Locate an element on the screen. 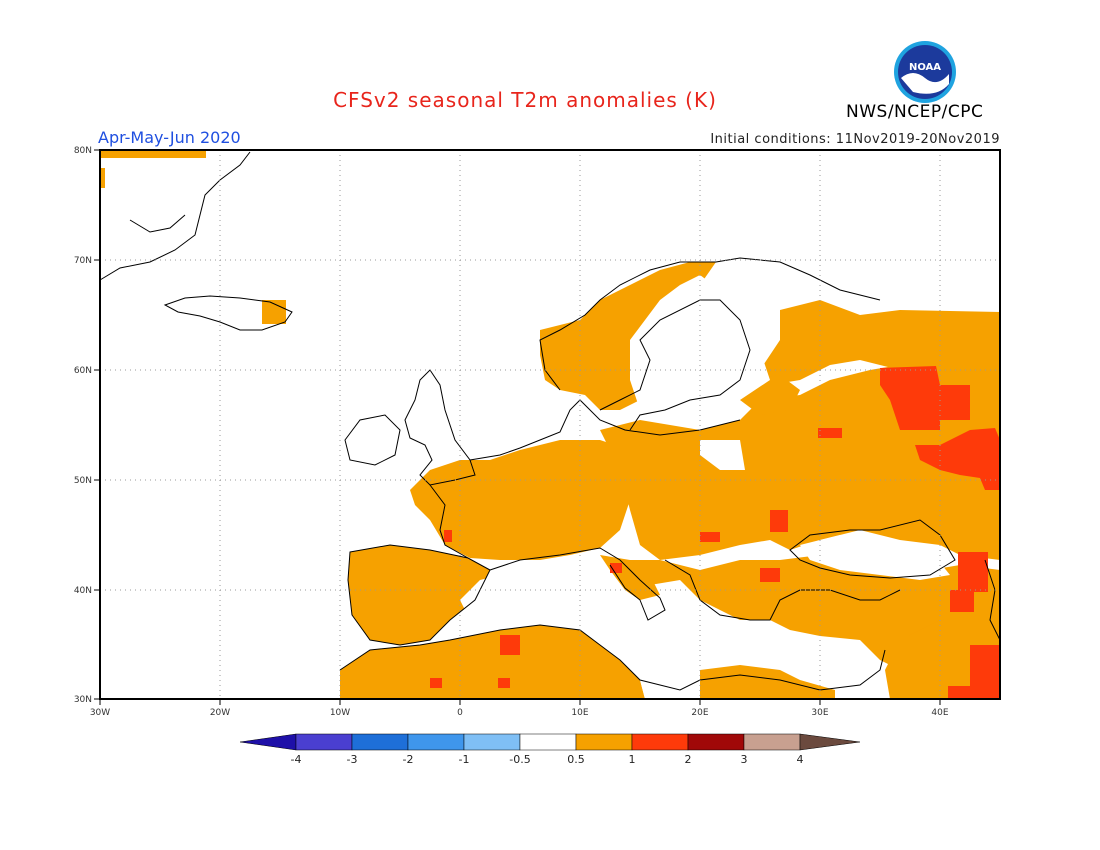  lon-label: 30W is located at coordinates (100, 713).